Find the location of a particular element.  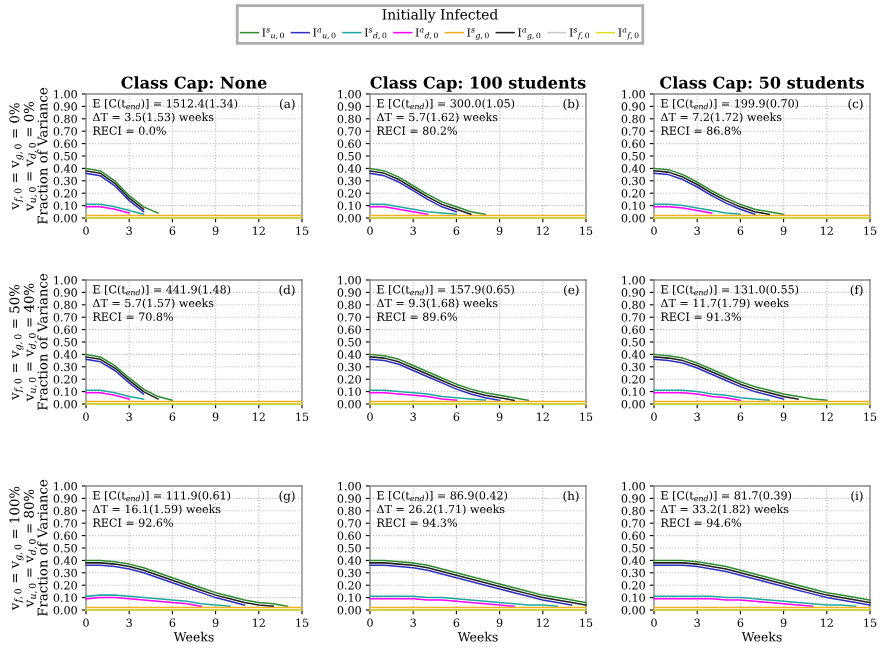

chart-title: Class Cap: None is located at coordinates (194, 84).